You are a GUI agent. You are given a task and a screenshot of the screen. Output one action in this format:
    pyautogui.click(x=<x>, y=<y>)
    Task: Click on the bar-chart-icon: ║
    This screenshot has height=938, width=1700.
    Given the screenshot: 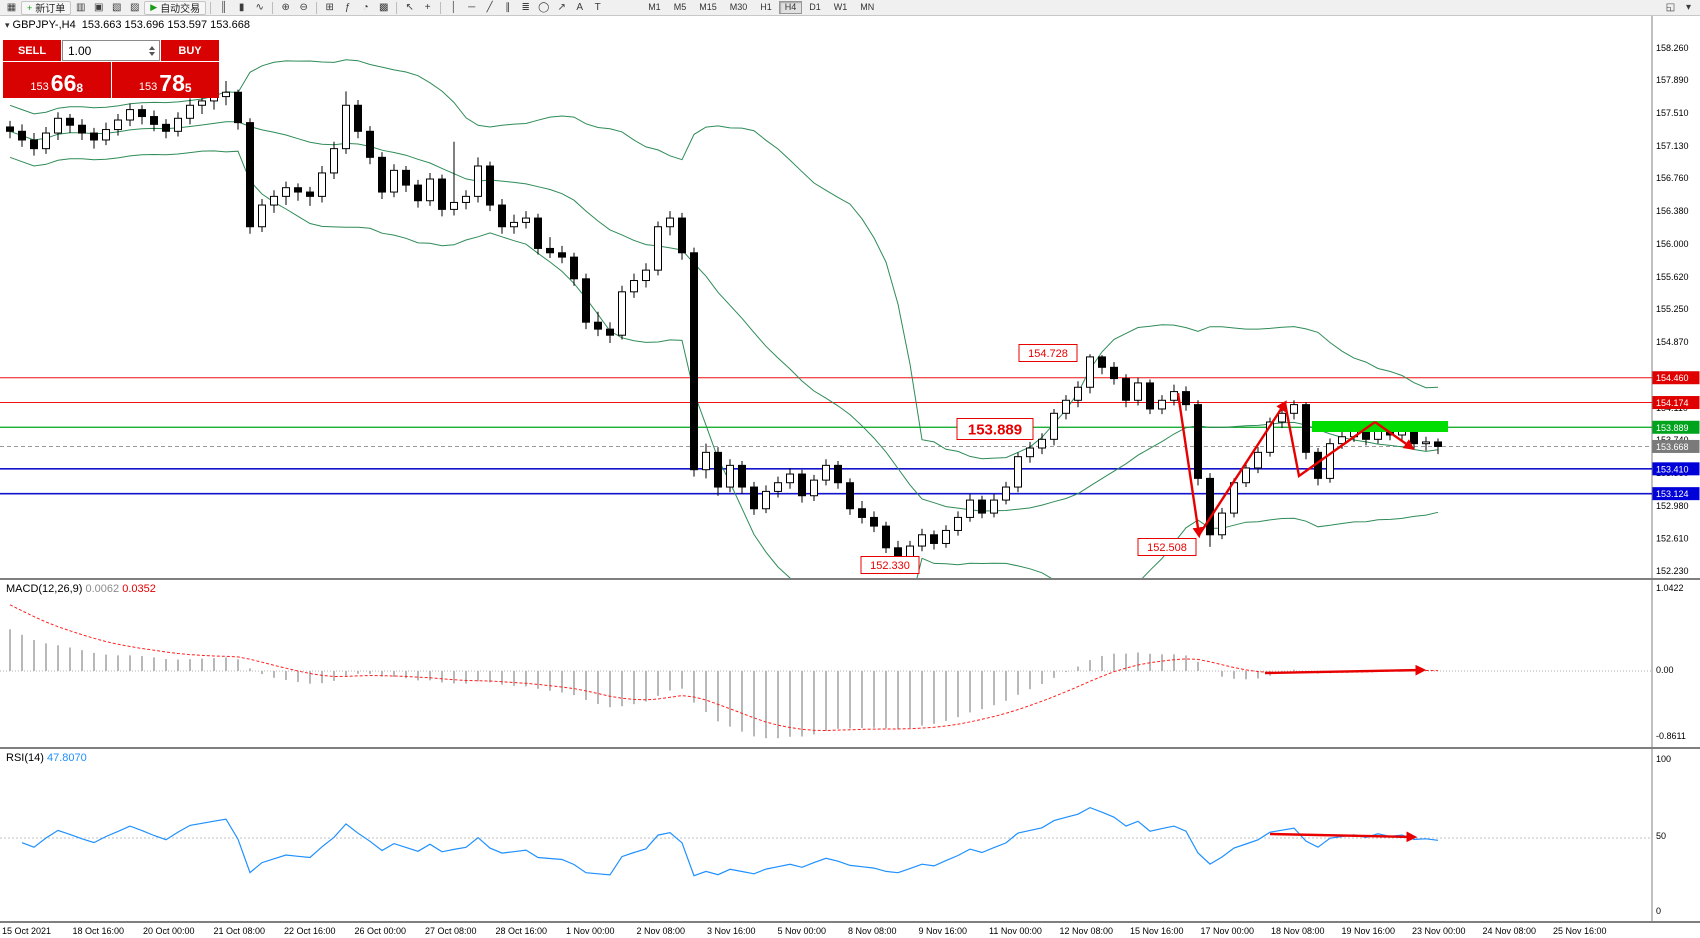 What is the action you would take?
    pyautogui.click(x=224, y=7)
    